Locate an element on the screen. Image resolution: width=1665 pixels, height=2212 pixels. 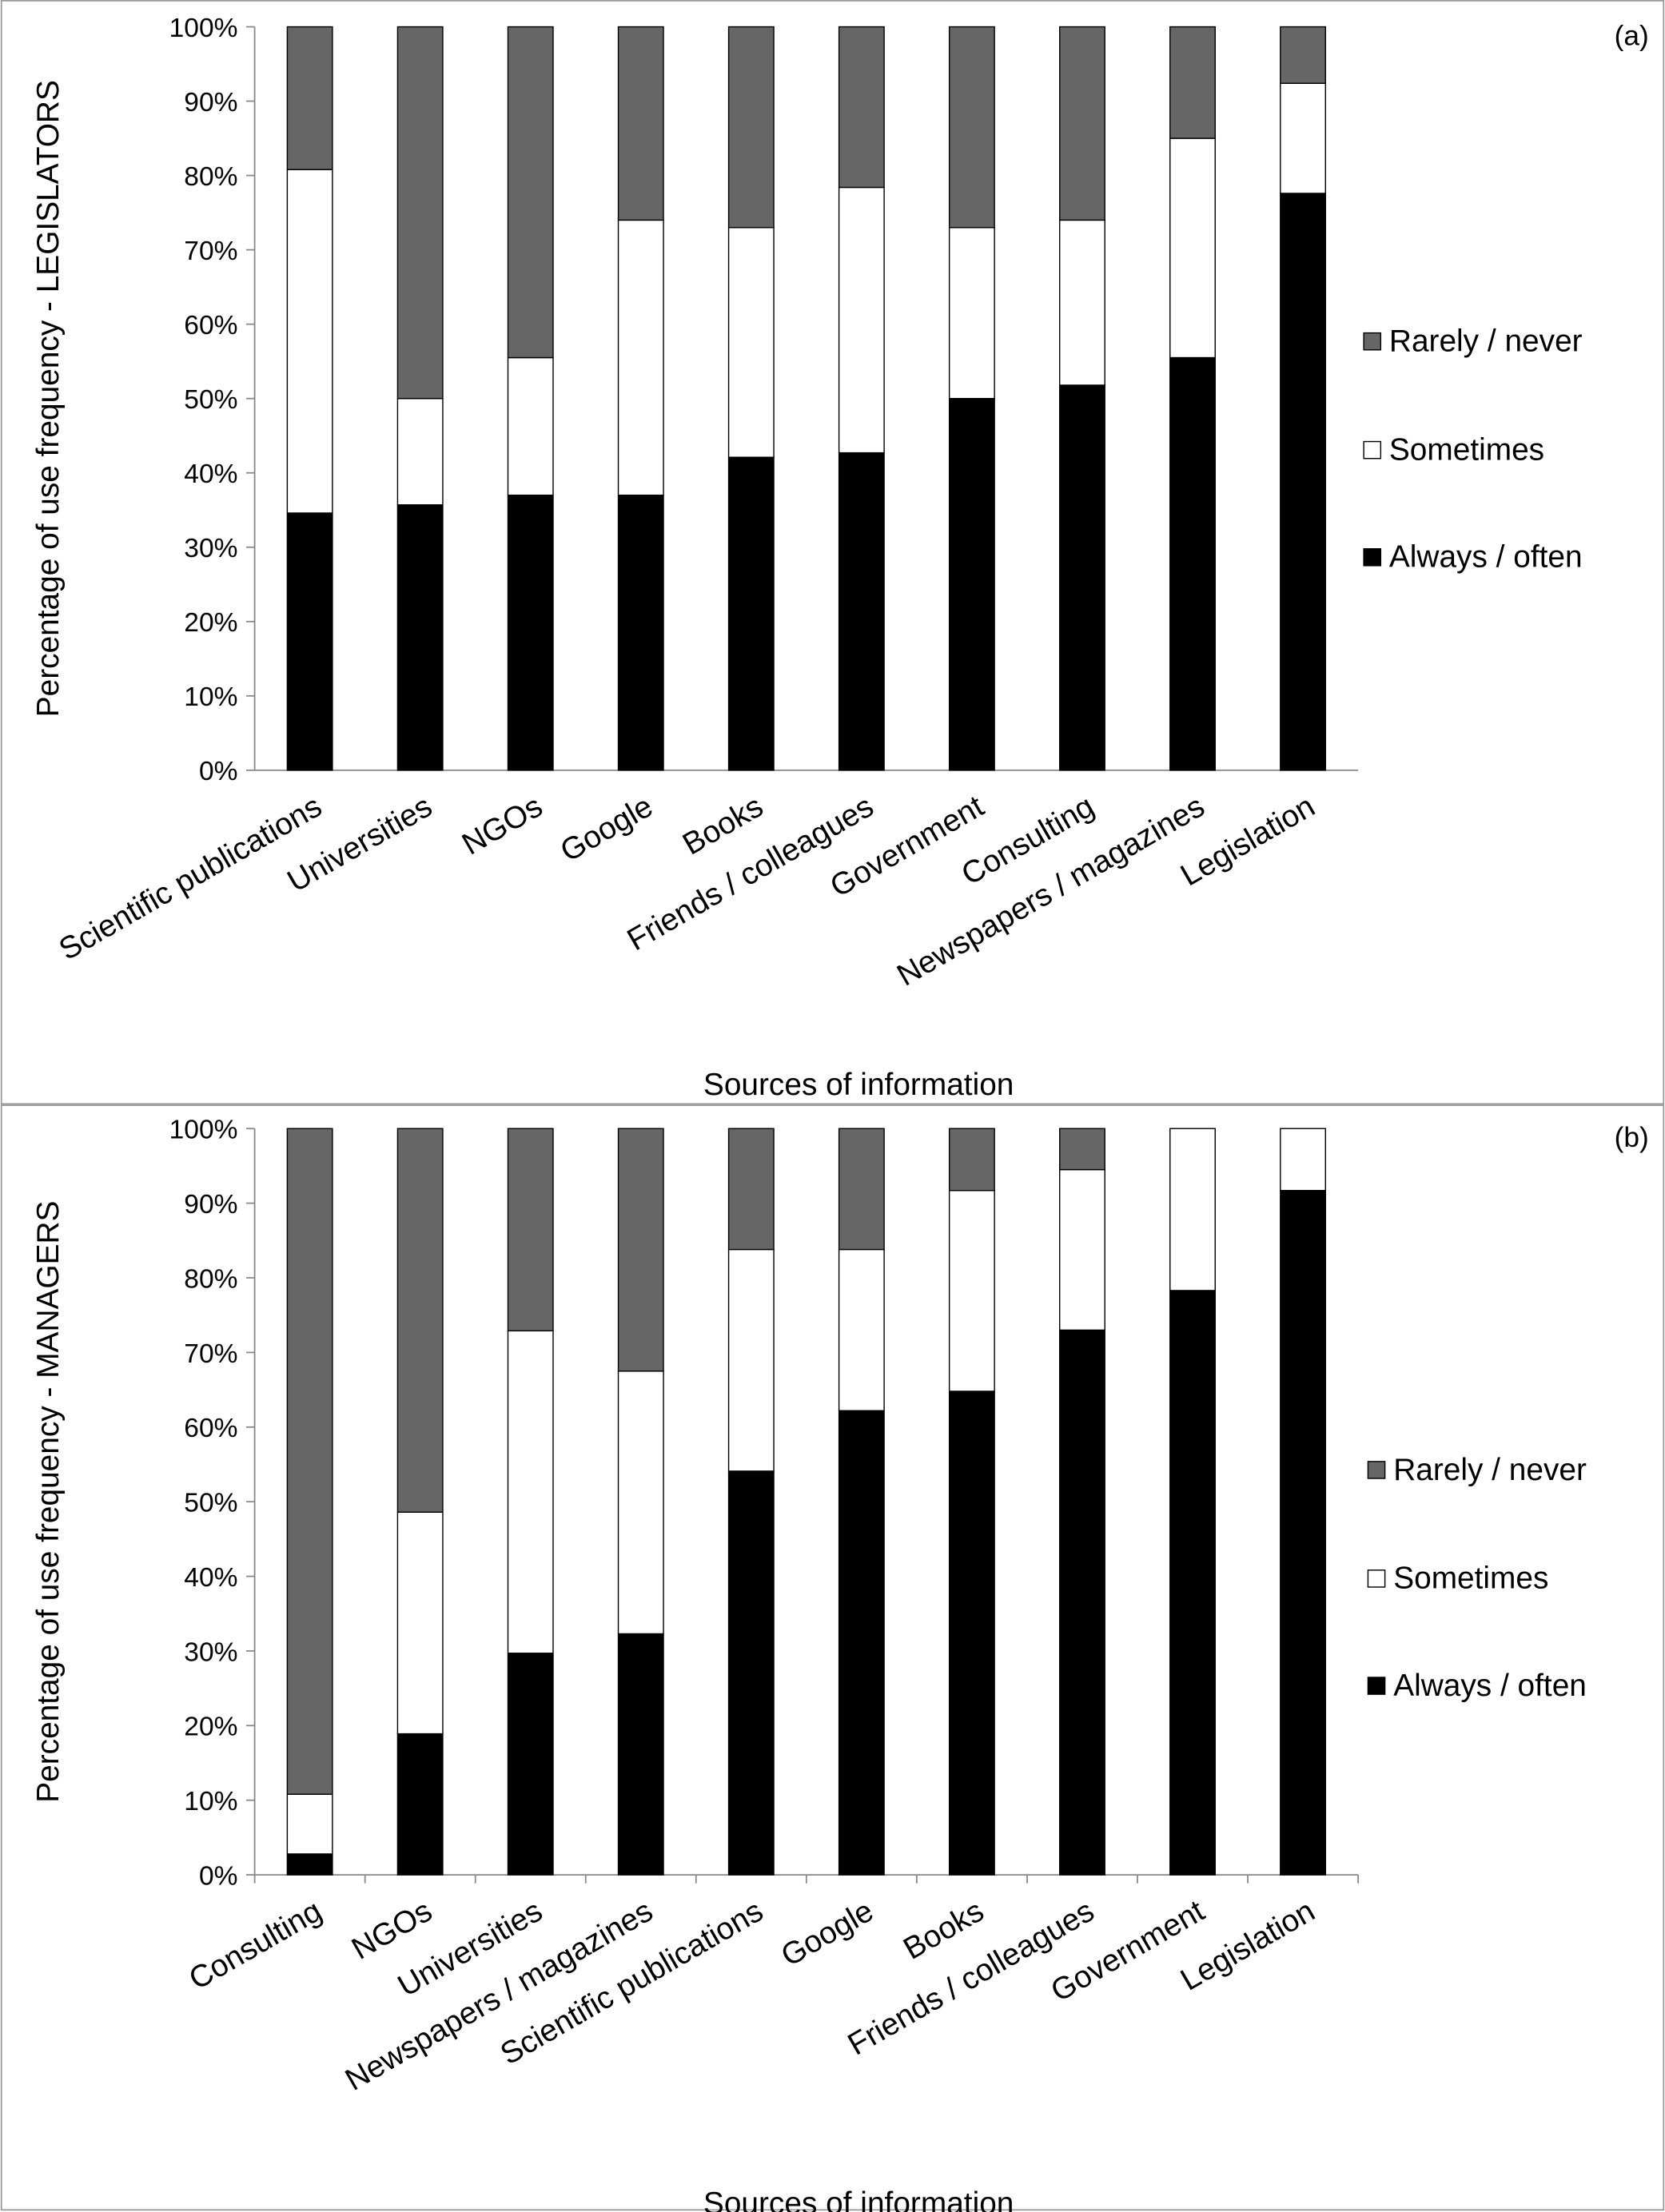
panel-label: (a) is located at coordinates (1632, 35).